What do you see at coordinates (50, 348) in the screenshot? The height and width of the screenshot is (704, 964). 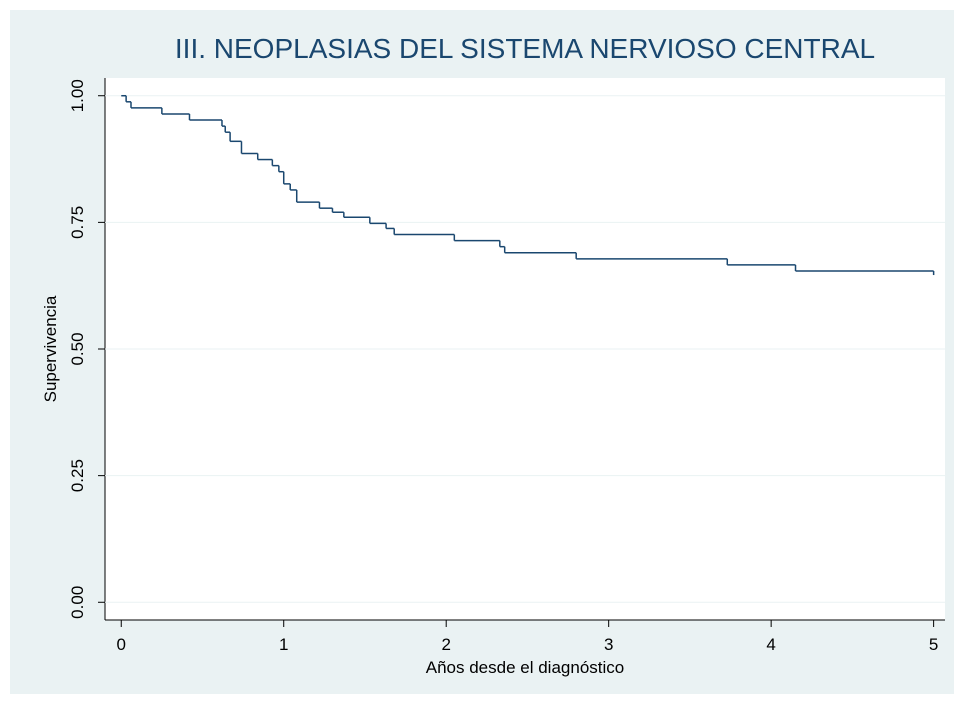 I see `y-axis-label: Supervivencia` at bounding box center [50, 348].